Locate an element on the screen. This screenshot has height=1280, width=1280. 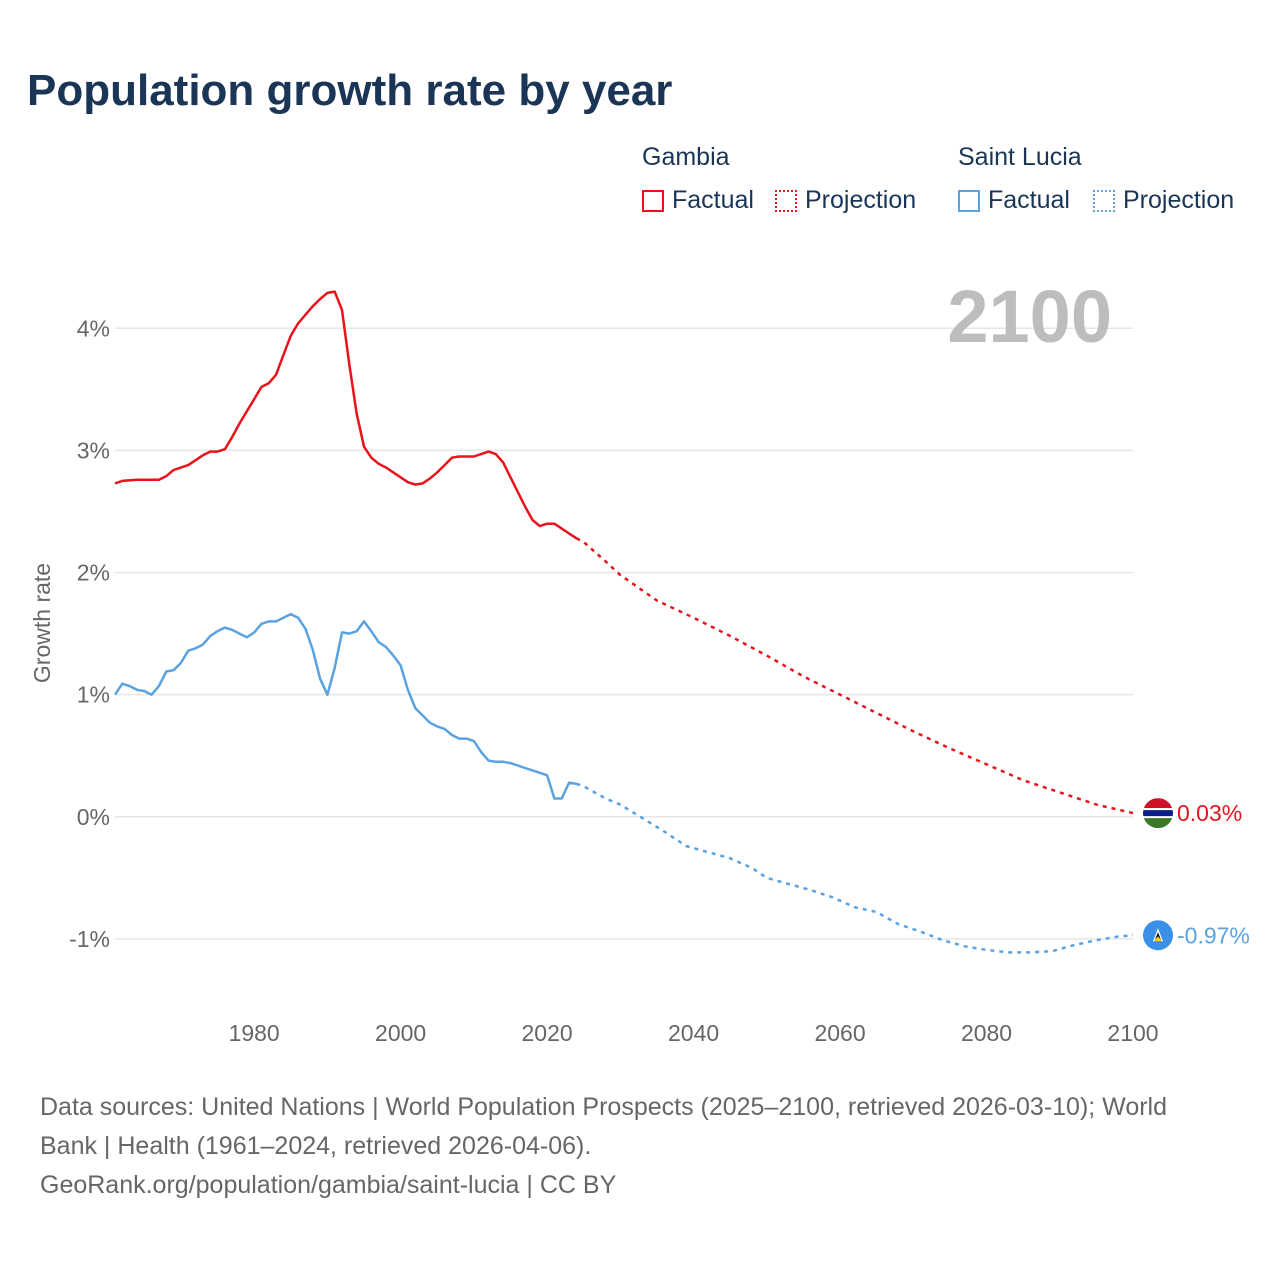
saint-lucia-flag-icon is located at coordinates (1158, 935).